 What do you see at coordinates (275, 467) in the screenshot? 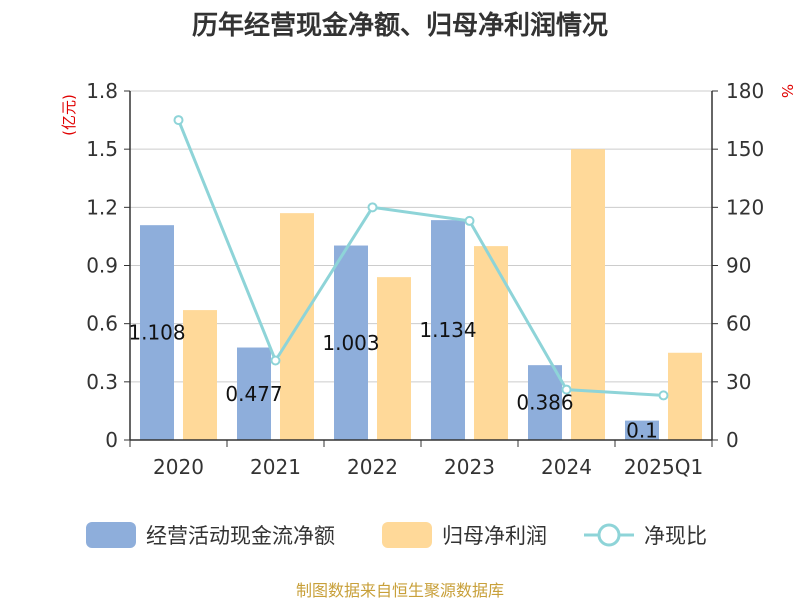
I see `x-tick-label: 2021` at bounding box center [275, 467].